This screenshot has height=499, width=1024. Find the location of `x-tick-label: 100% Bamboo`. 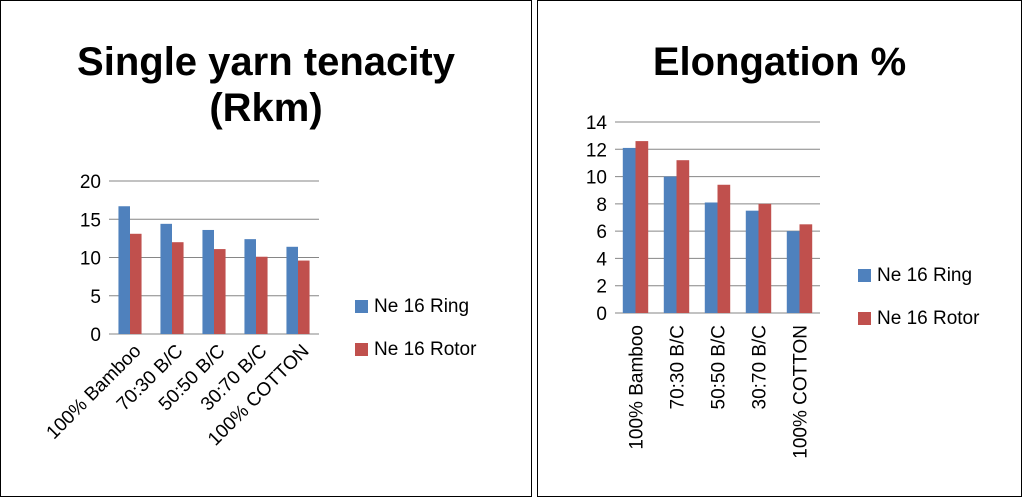

x-tick-label: 100% Bamboo is located at coordinates (637, 387).